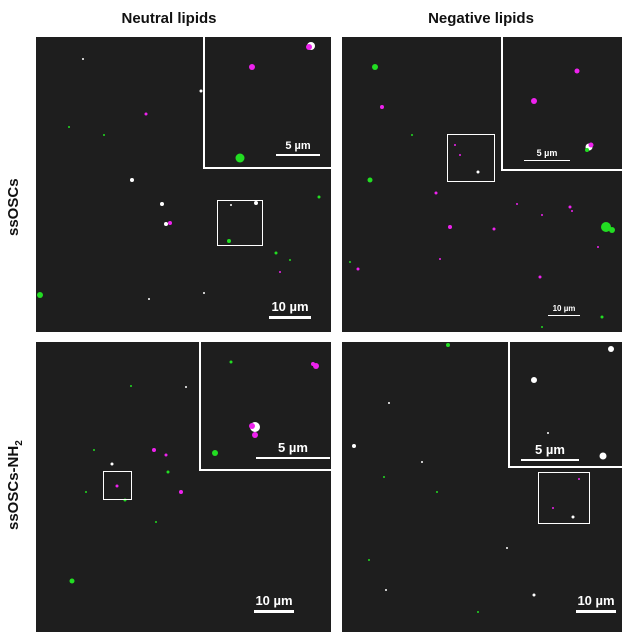 The height and width of the screenshot is (633, 627). I want to click on row-title-ssoscs: ssOSCs, so click(13, 207).